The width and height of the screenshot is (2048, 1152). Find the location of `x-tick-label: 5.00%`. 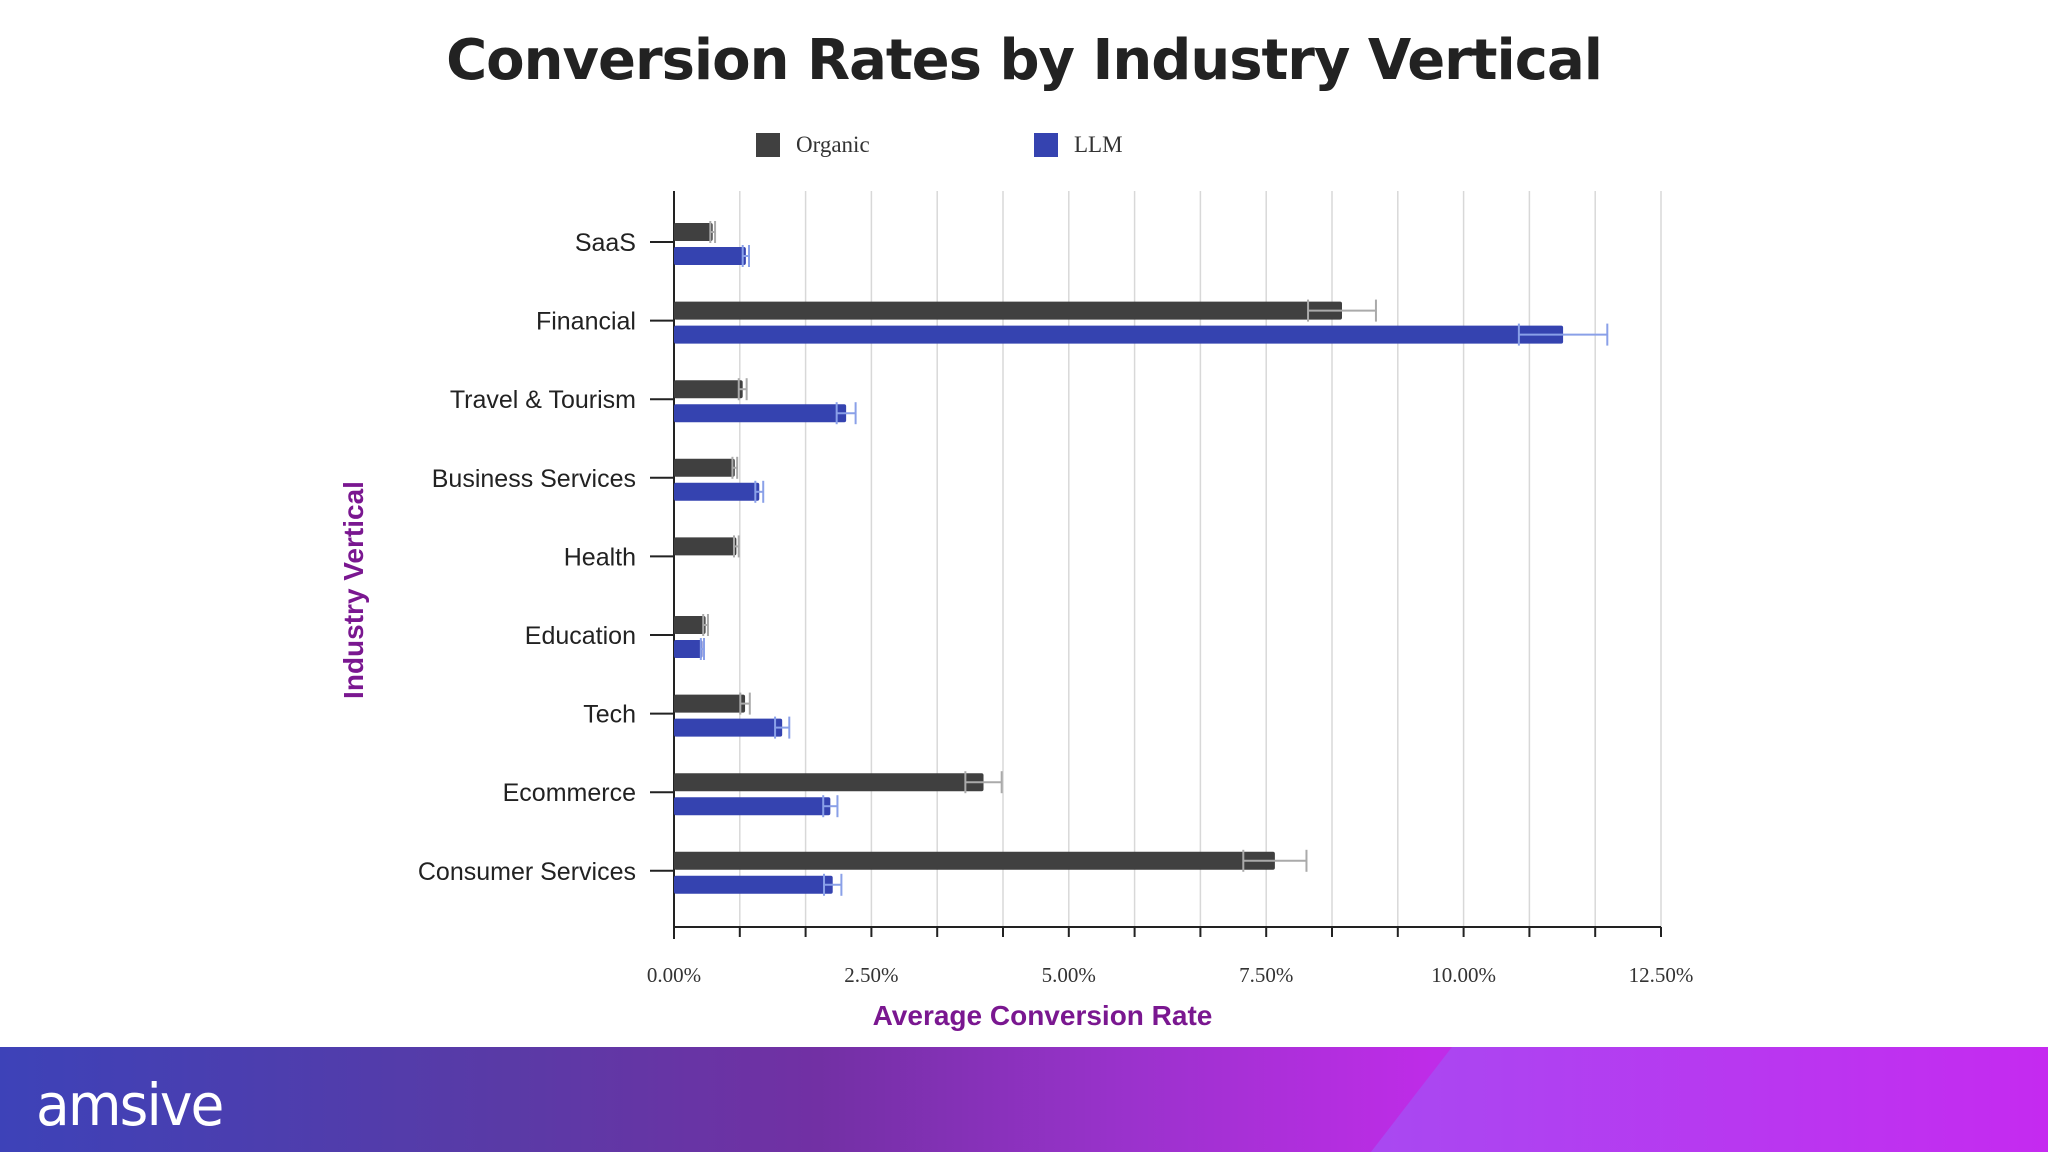

x-tick-label: 5.00% is located at coordinates (1069, 975).